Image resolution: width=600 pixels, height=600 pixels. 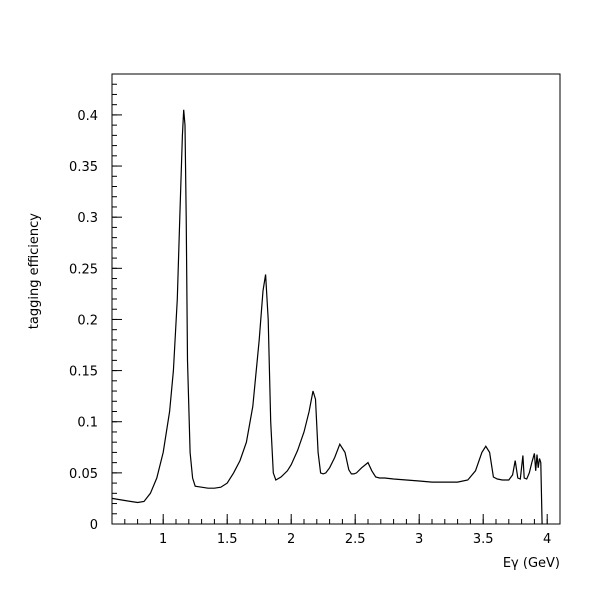 I want to click on x-tick-label: 3.5, so click(x=483, y=539).